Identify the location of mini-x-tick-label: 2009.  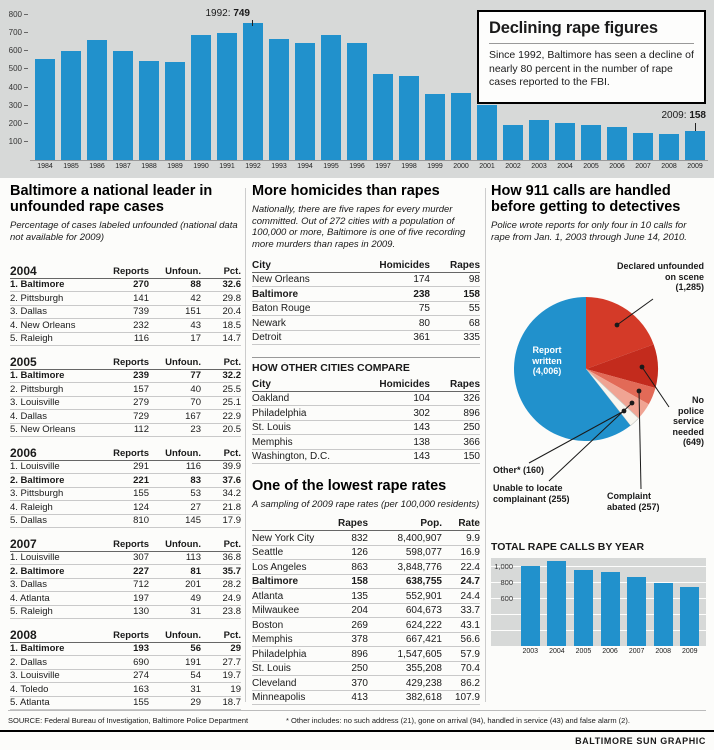
(689, 651).